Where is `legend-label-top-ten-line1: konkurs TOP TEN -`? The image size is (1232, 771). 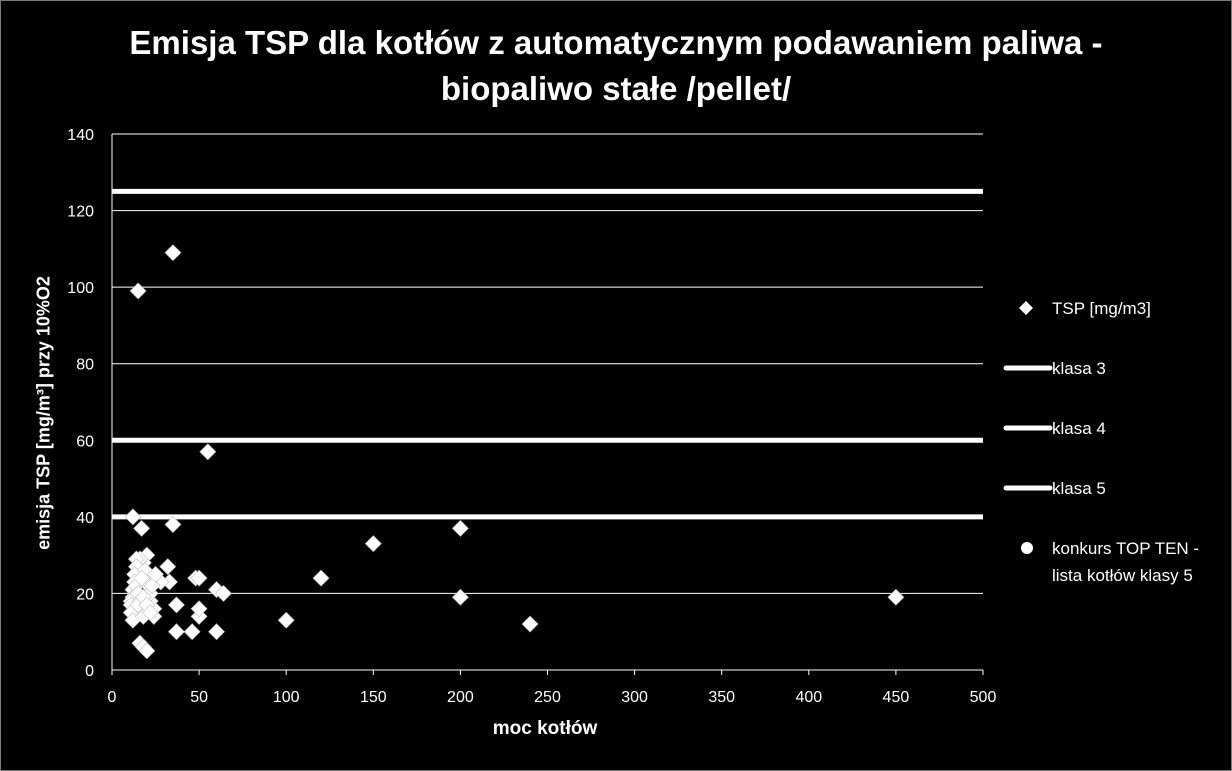
legend-label-top-ten-line1: konkurs TOP TEN - is located at coordinates (1125, 548).